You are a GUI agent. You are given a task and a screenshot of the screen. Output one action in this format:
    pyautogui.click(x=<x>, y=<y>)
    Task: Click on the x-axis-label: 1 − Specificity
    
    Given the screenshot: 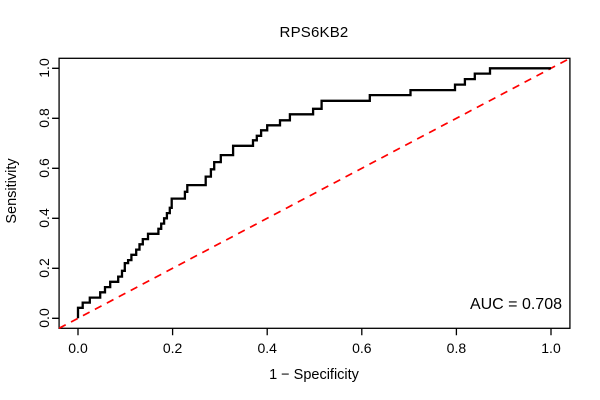 What is the action you would take?
    pyautogui.click(x=314, y=375)
    